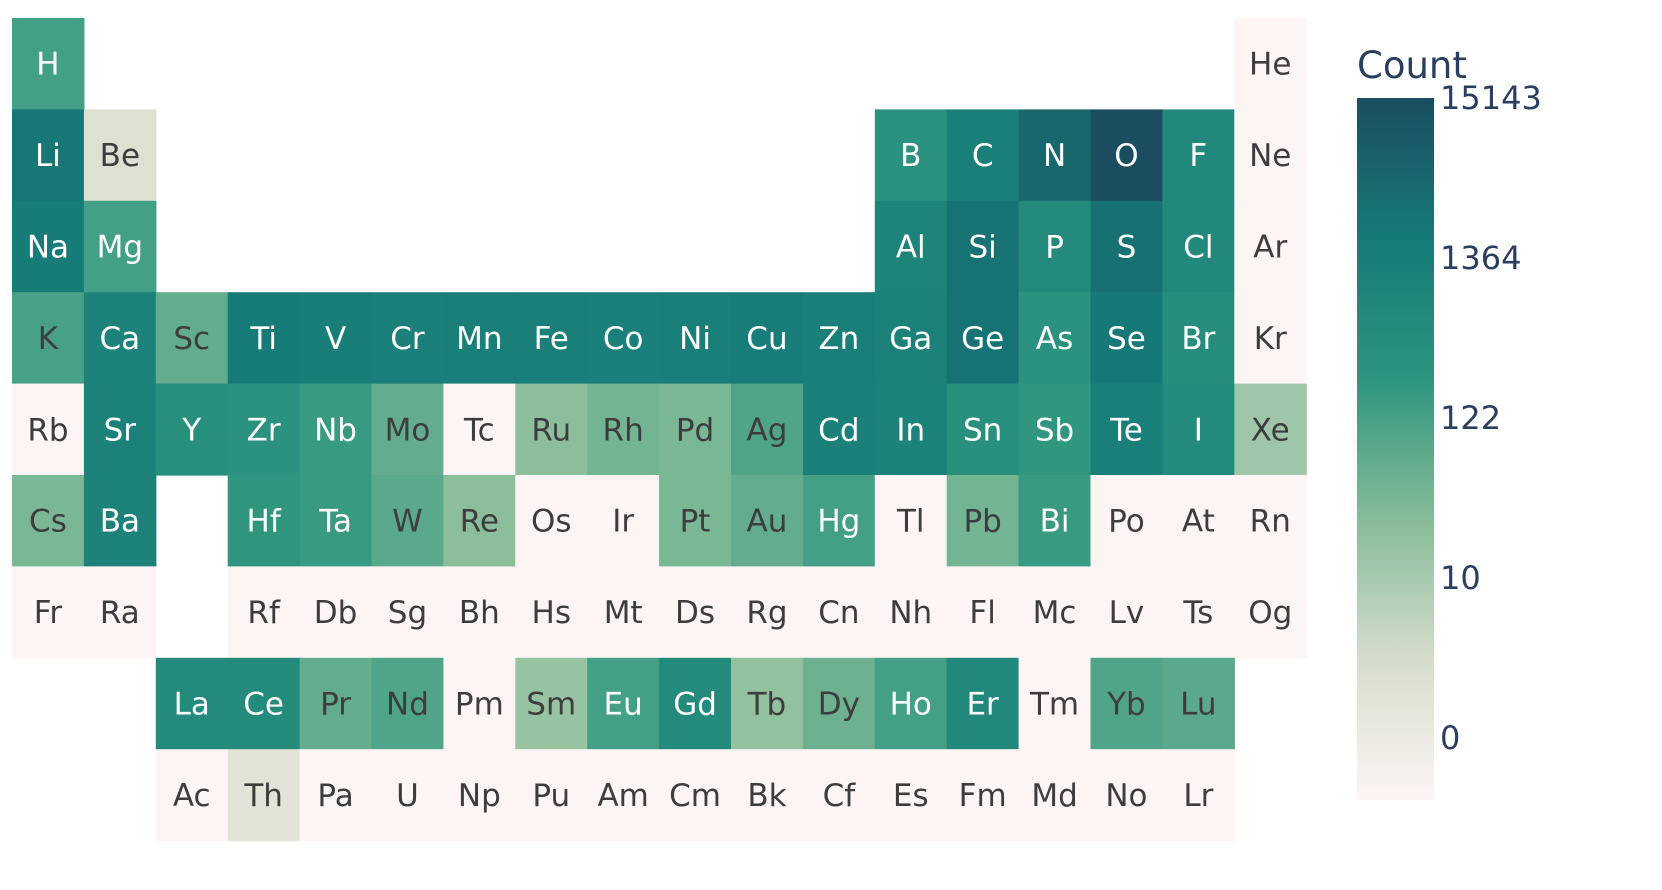  Describe the element at coordinates (407, 613) in the screenshot. I see `element-symbol: Sg` at that location.